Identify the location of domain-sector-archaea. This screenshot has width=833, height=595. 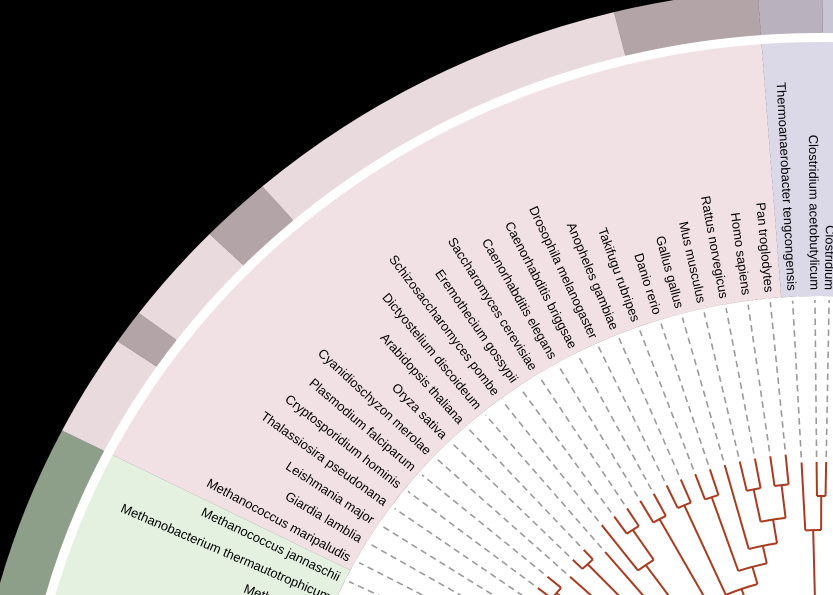
(202, 524).